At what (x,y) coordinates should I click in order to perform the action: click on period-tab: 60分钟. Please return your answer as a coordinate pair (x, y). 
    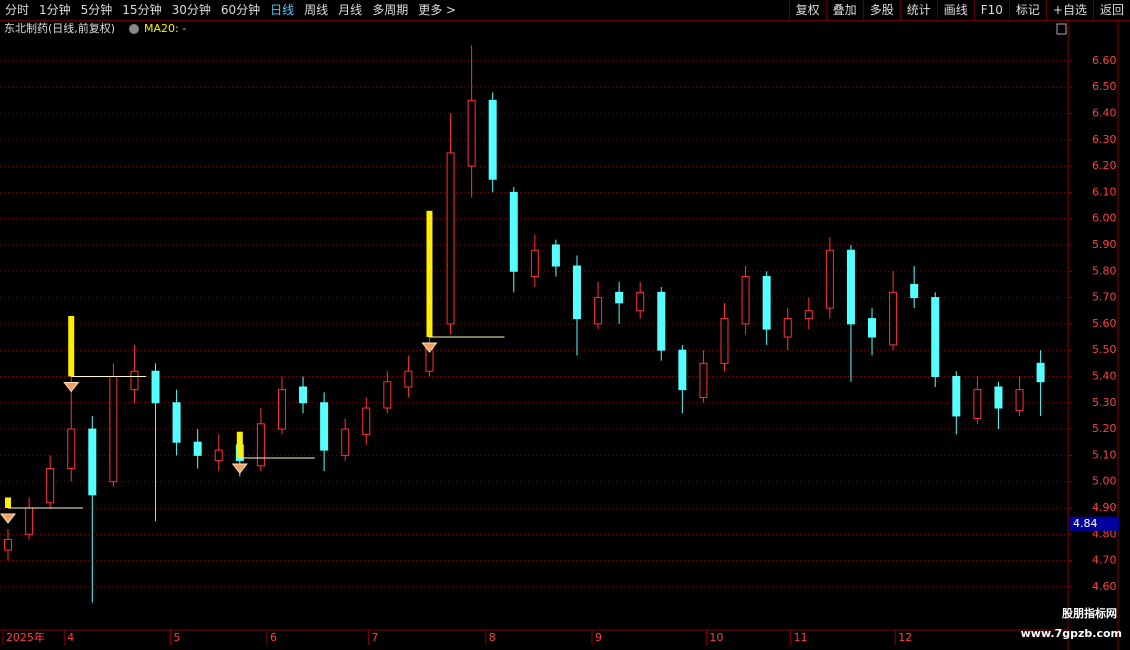
    Looking at the image, I should click on (240, 10).